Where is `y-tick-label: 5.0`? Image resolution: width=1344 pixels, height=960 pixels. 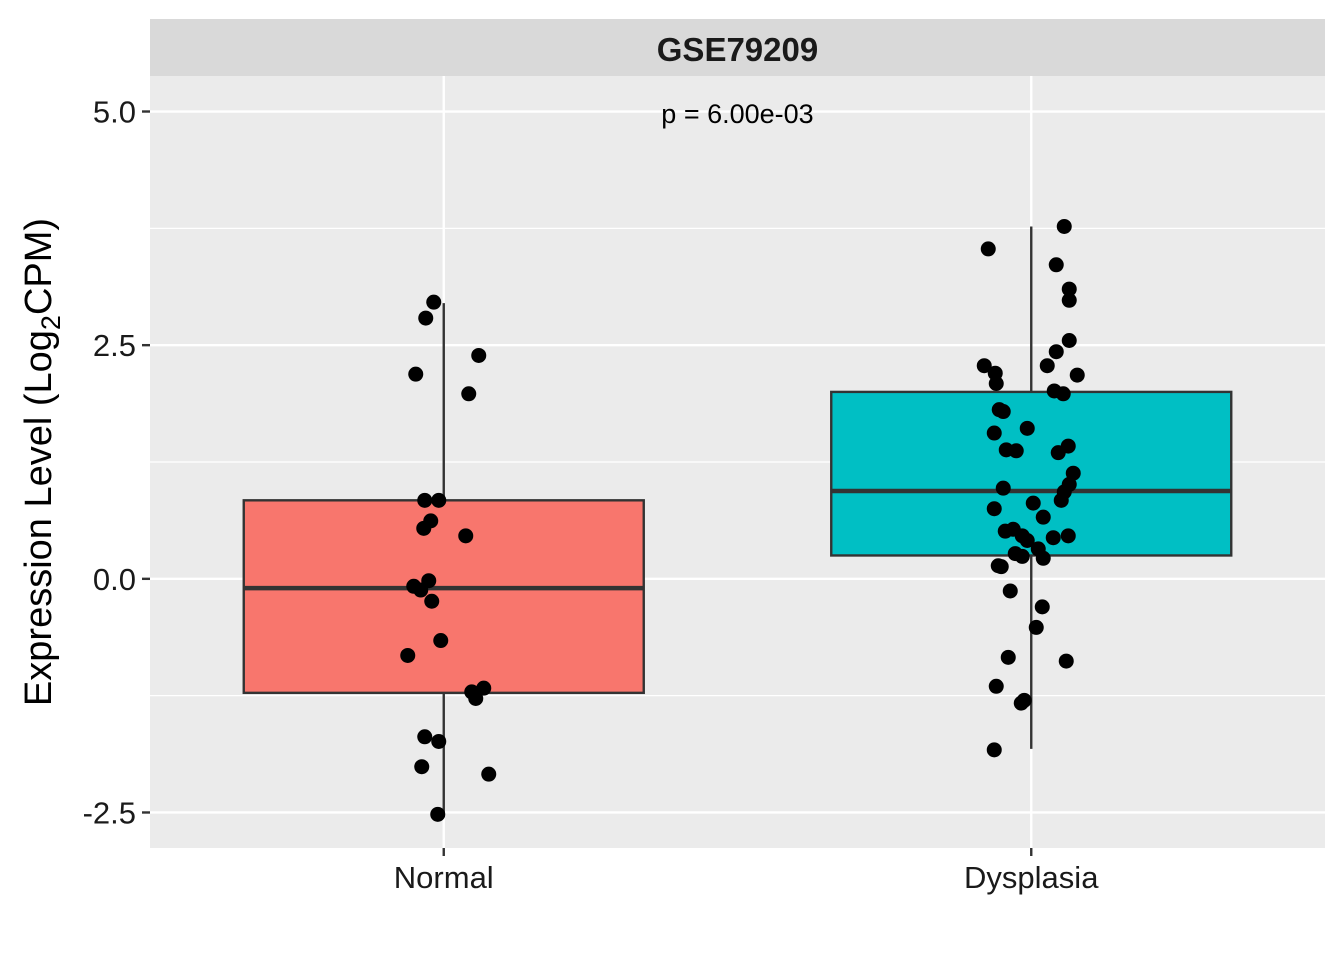 y-tick-label: 5.0 is located at coordinates (114, 112).